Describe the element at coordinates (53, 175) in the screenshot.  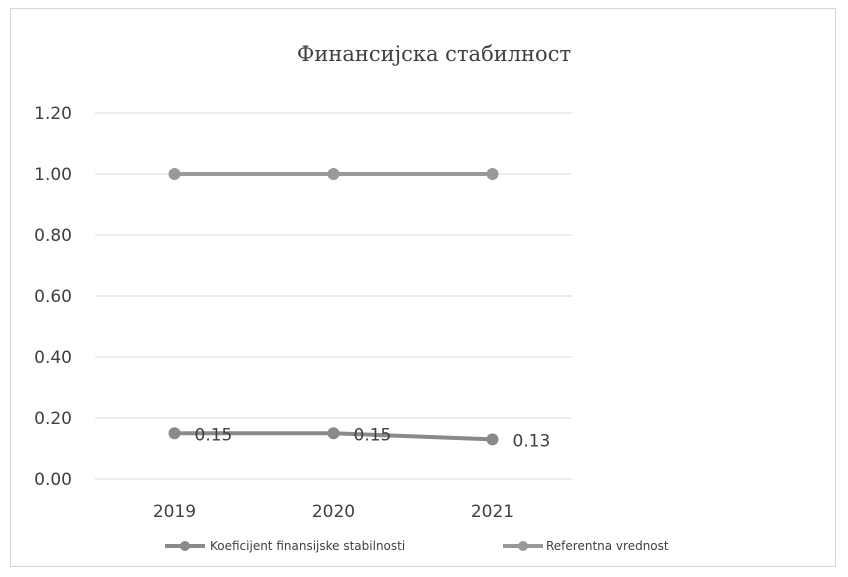
I see `y-tick-label: 1.00` at that location.